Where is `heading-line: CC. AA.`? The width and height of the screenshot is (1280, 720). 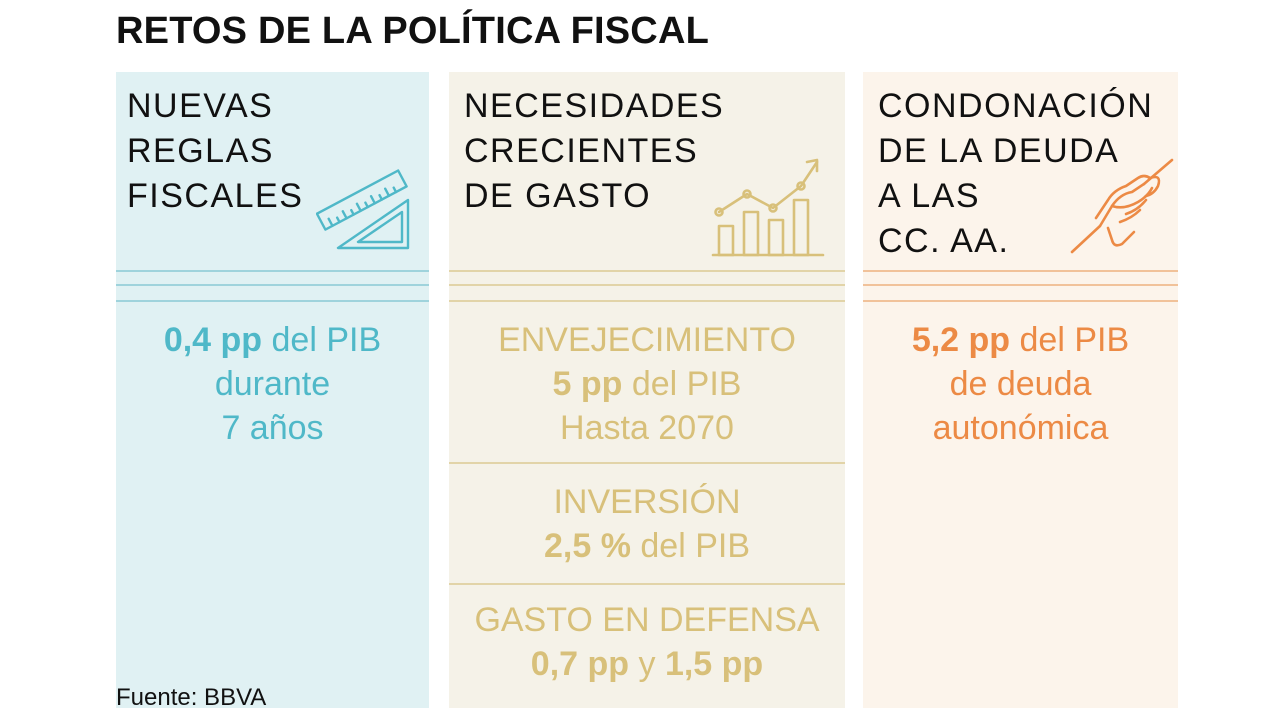
heading-line: CC. AA. is located at coordinates (944, 241).